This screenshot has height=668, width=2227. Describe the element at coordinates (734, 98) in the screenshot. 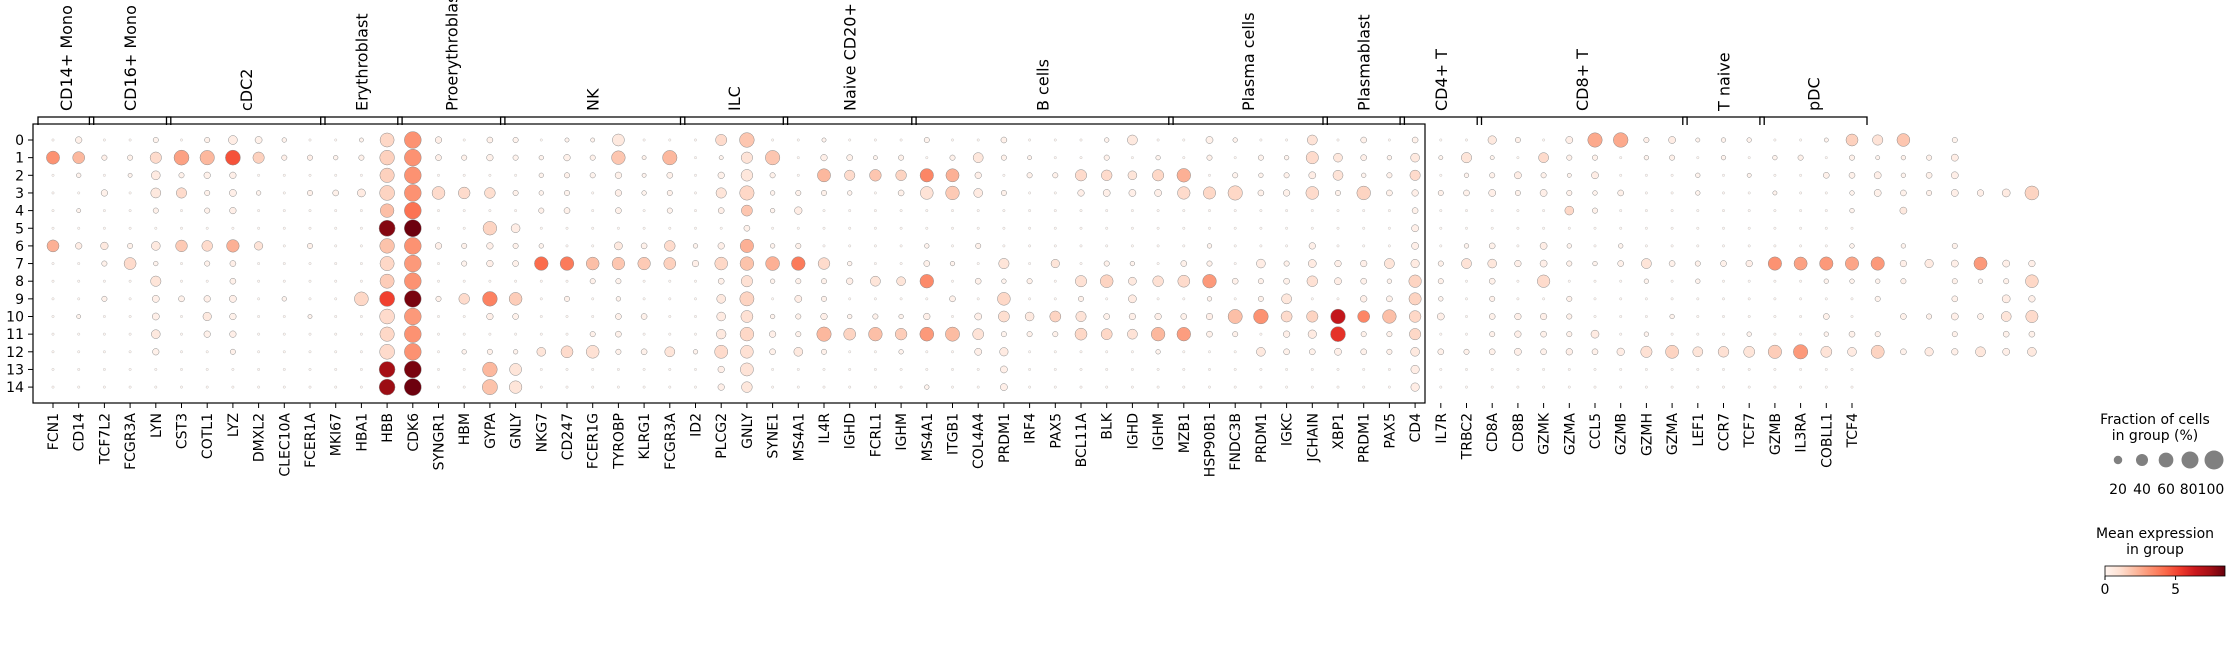

I see `gene-group-label: ILC` at that location.